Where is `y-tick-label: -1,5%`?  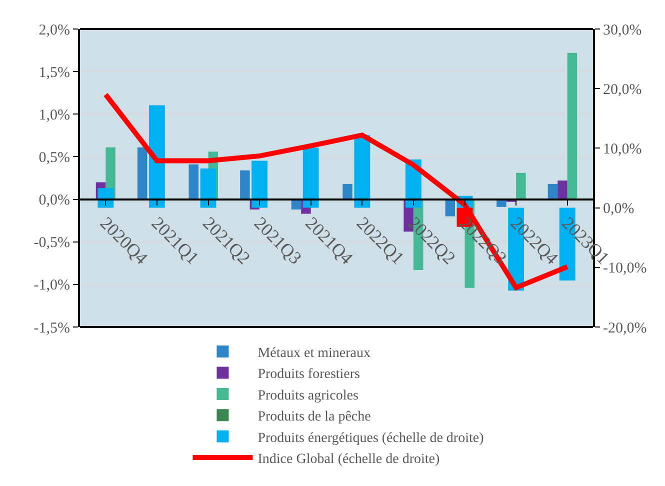 y-tick-label: -1,5% is located at coordinates (52, 328).